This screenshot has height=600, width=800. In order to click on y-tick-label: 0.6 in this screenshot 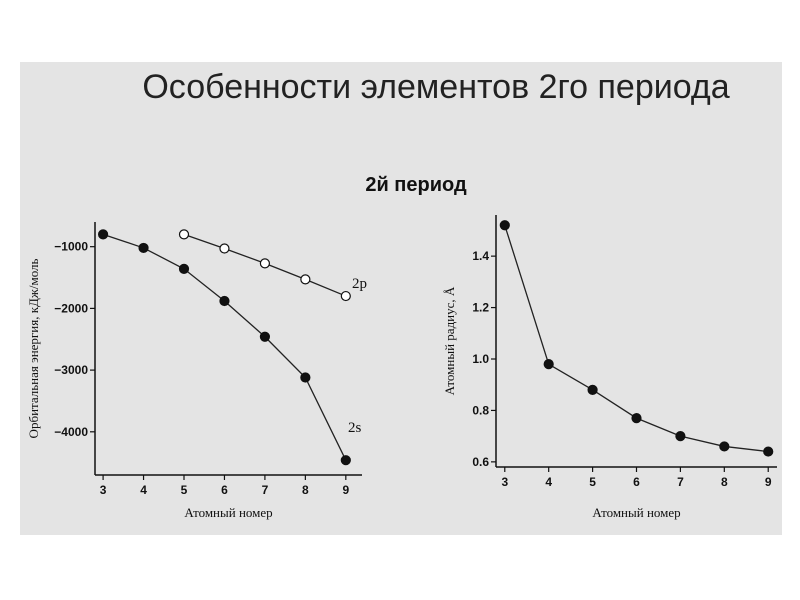, I will do `click(480, 462)`.